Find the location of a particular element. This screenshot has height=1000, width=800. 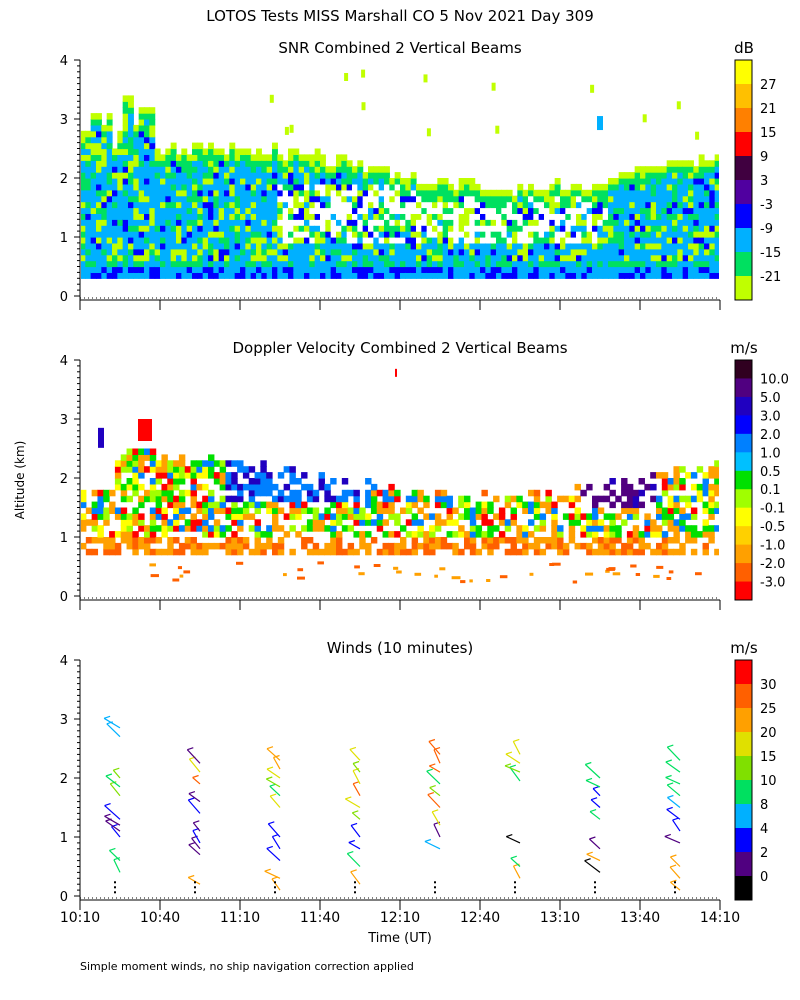

x-tick-label: 10:40 is located at coordinates (160, 918).